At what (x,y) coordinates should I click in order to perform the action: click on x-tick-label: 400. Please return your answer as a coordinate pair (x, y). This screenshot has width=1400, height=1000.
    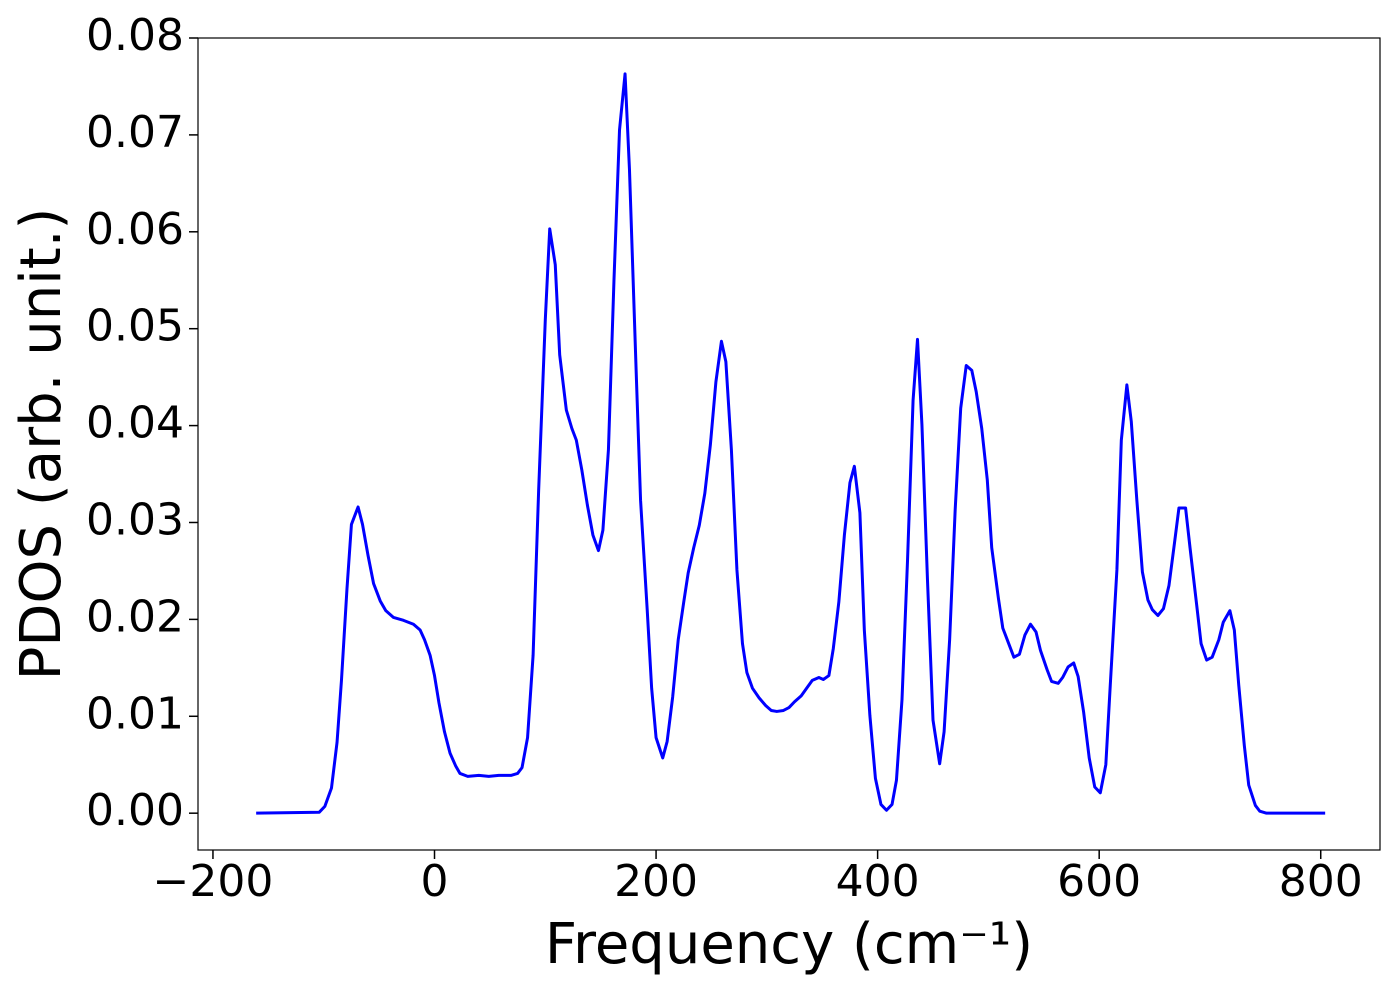
    Looking at the image, I should click on (878, 881).